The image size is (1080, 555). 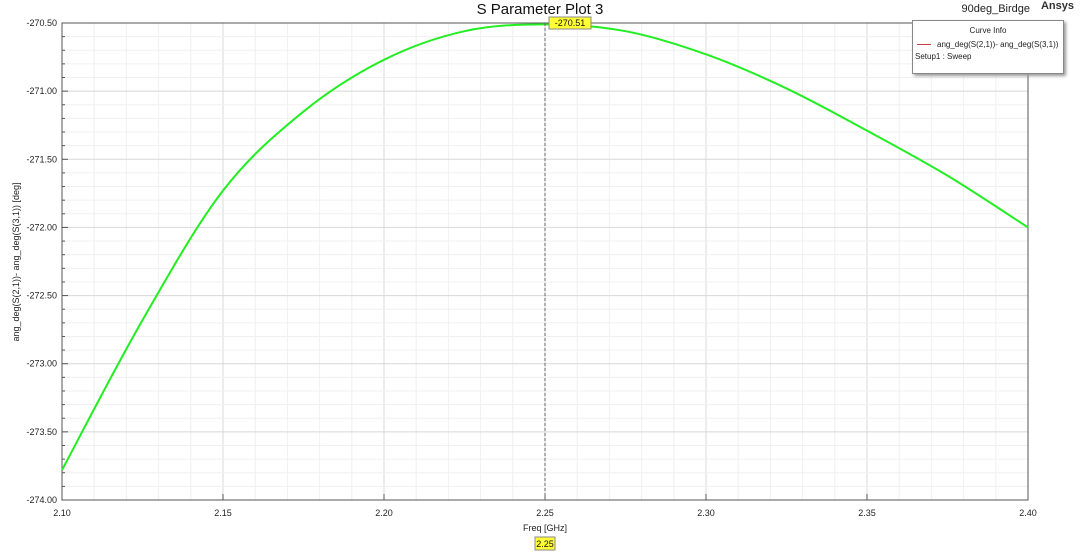 I want to click on legend-setup: Setup1 : Sweep, so click(x=943, y=56).